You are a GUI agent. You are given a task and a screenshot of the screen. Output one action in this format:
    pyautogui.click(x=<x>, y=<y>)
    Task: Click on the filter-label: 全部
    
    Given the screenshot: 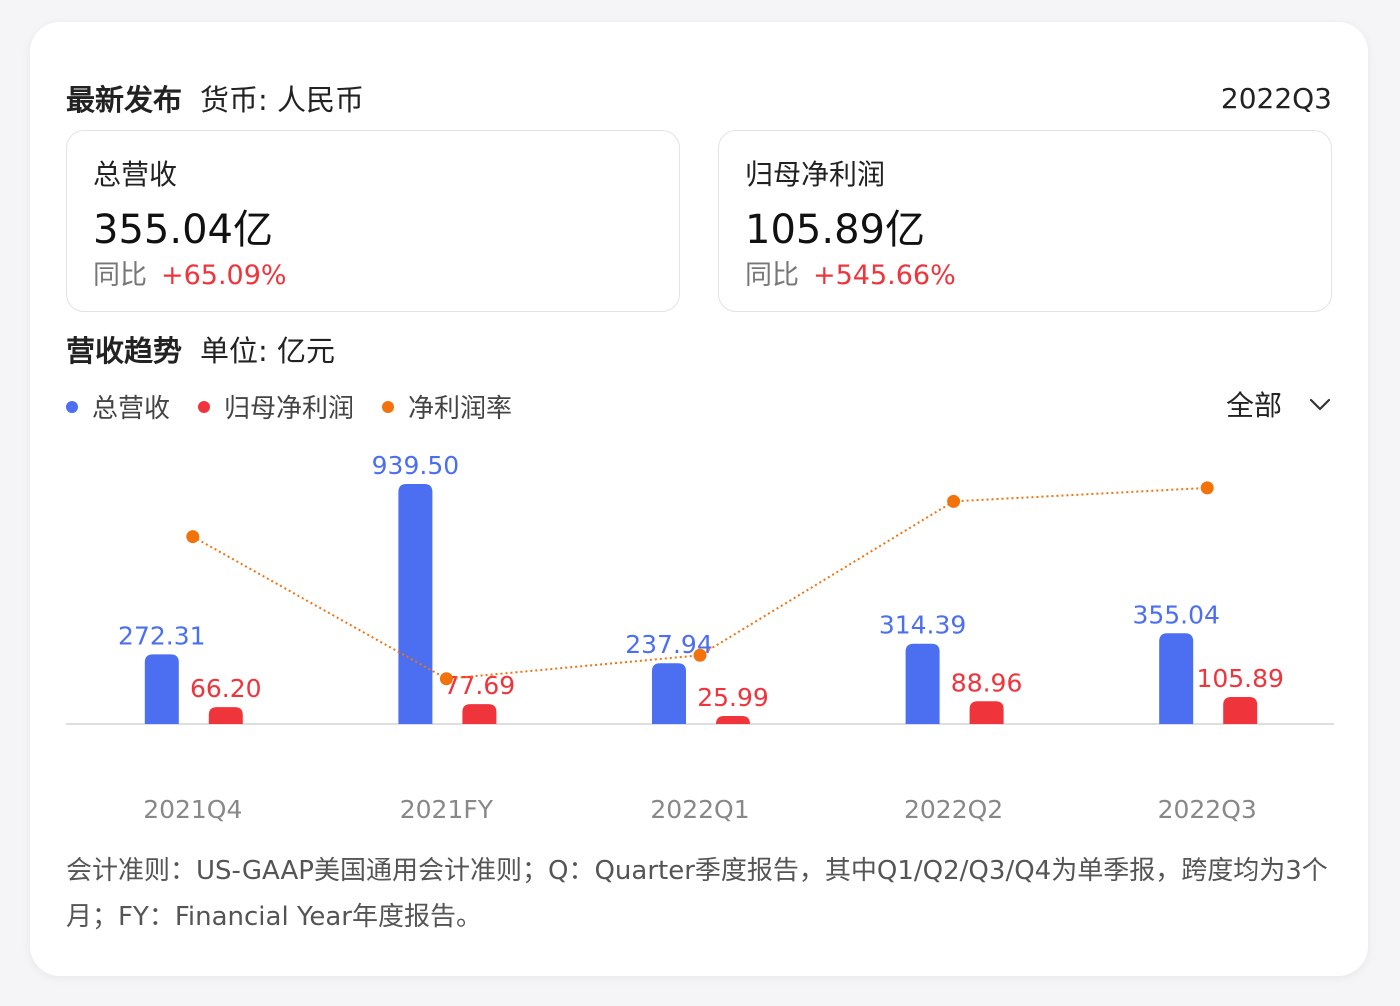 What is the action you would take?
    pyautogui.click(x=1253, y=405)
    